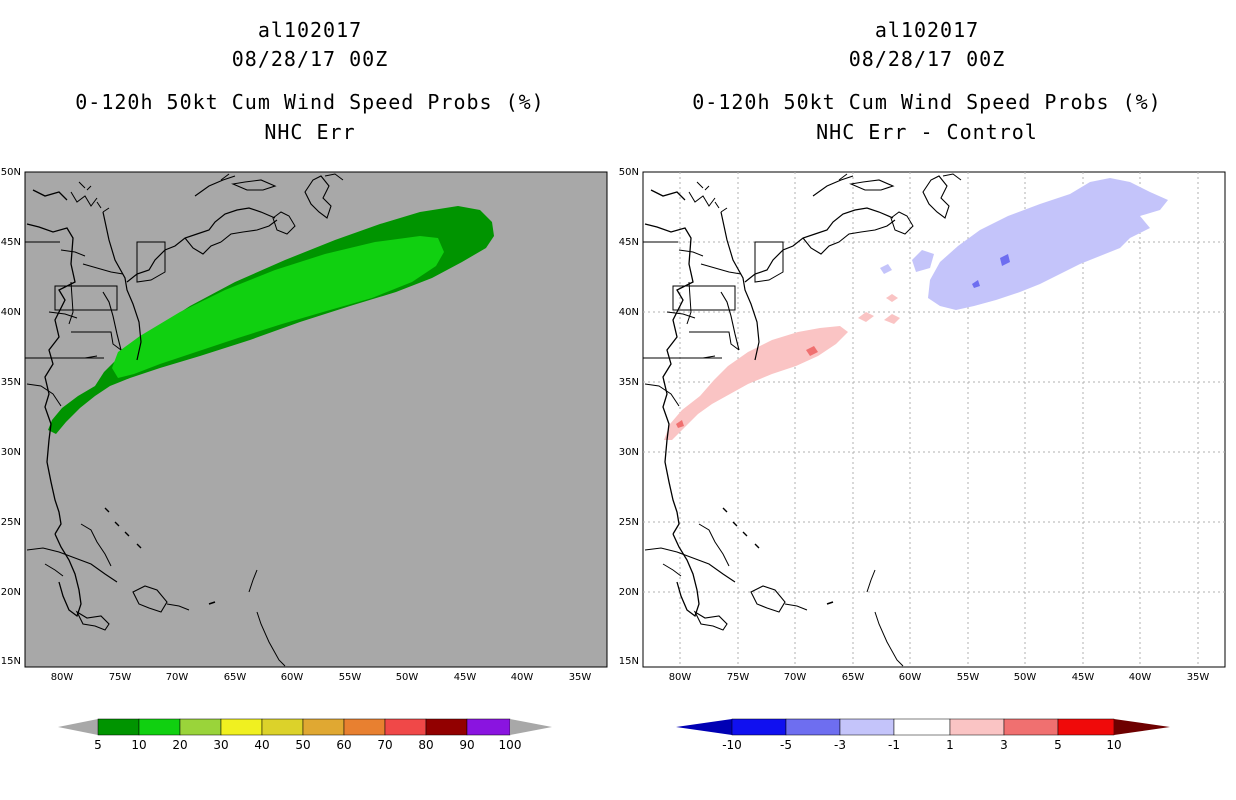  What do you see at coordinates (786, 745) in the screenshot?
I see `right-colorbar-label: -5` at bounding box center [786, 745].